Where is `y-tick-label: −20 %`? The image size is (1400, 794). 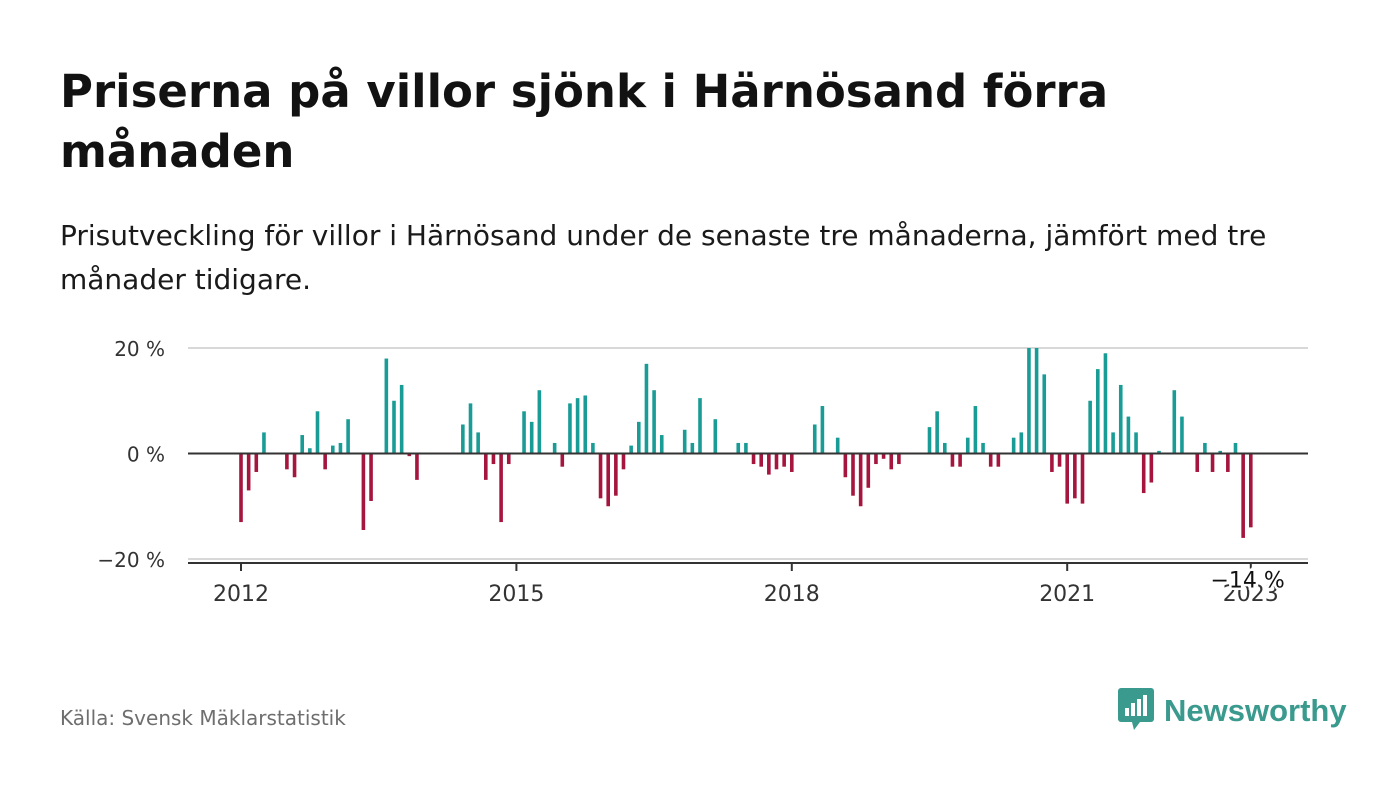
y-tick-label: −20 % is located at coordinates (131, 560).